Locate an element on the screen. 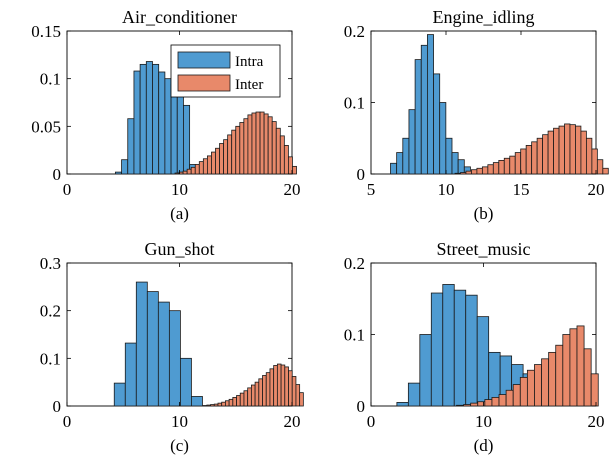  panel-caption: (d) is located at coordinates (484, 445).